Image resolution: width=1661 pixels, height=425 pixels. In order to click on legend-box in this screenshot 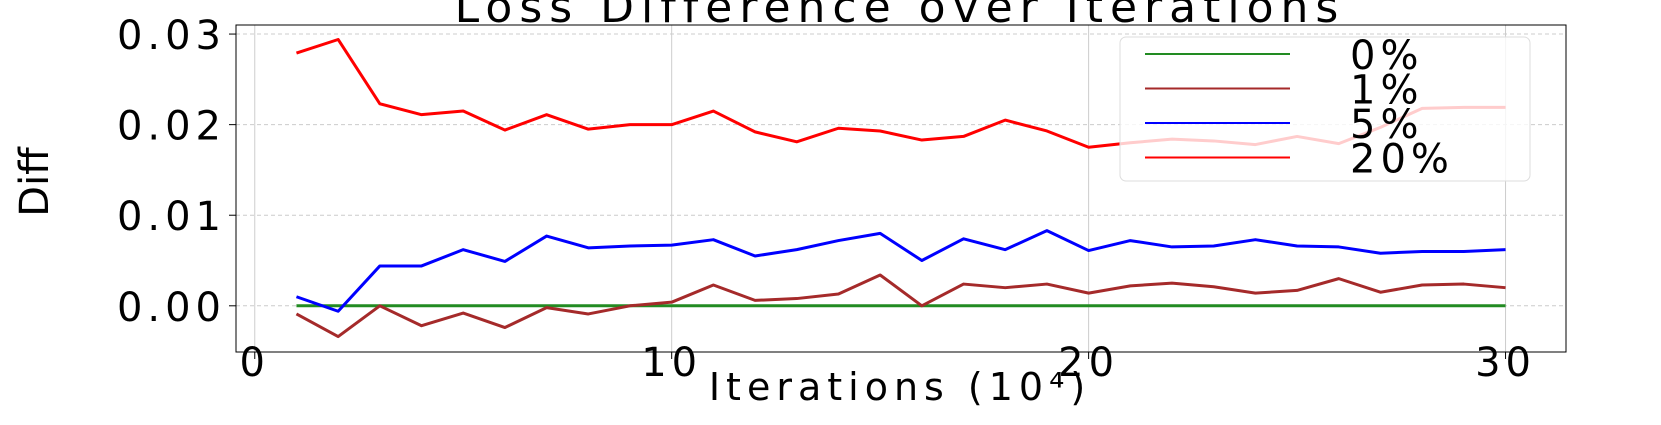, I will do `click(1325, 109)`.